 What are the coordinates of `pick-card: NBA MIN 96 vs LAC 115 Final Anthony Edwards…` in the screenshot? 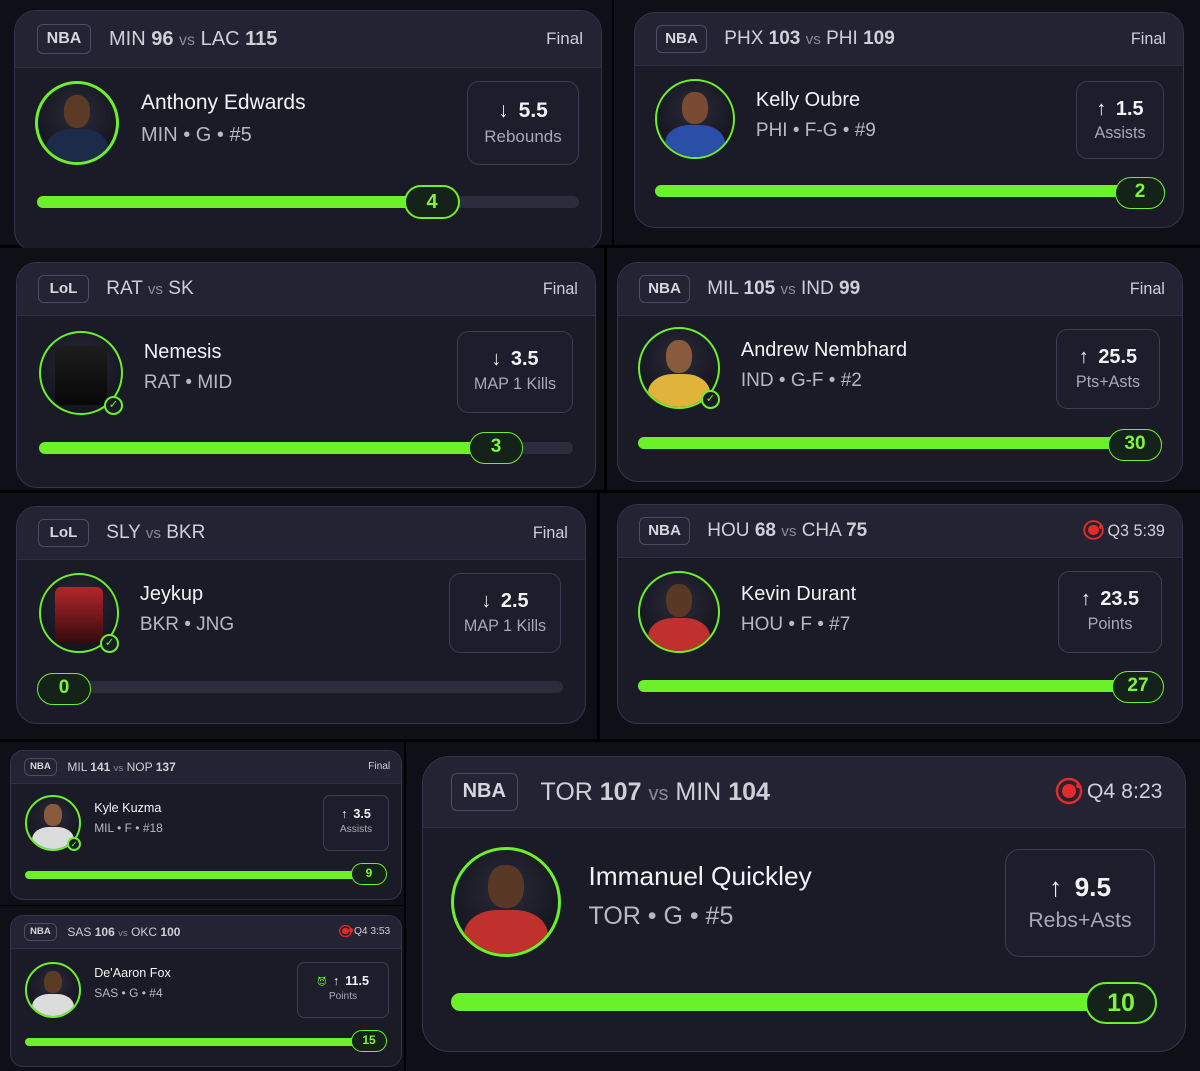 It's located at (308, 131).